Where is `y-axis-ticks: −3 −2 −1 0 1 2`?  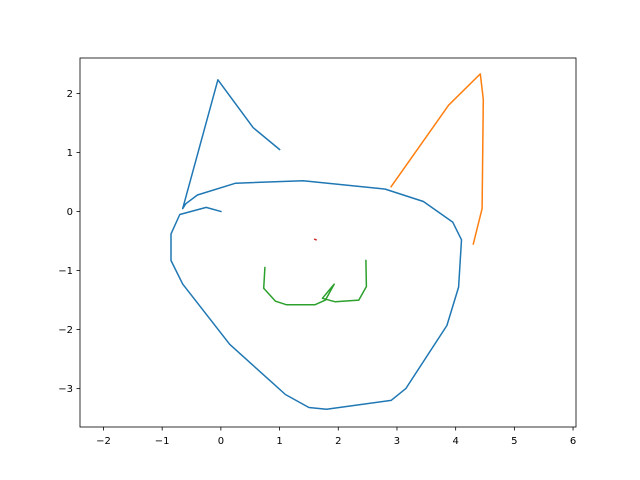 y-axis-ticks: −3 −2 −1 0 1 2 is located at coordinates (69, 242).